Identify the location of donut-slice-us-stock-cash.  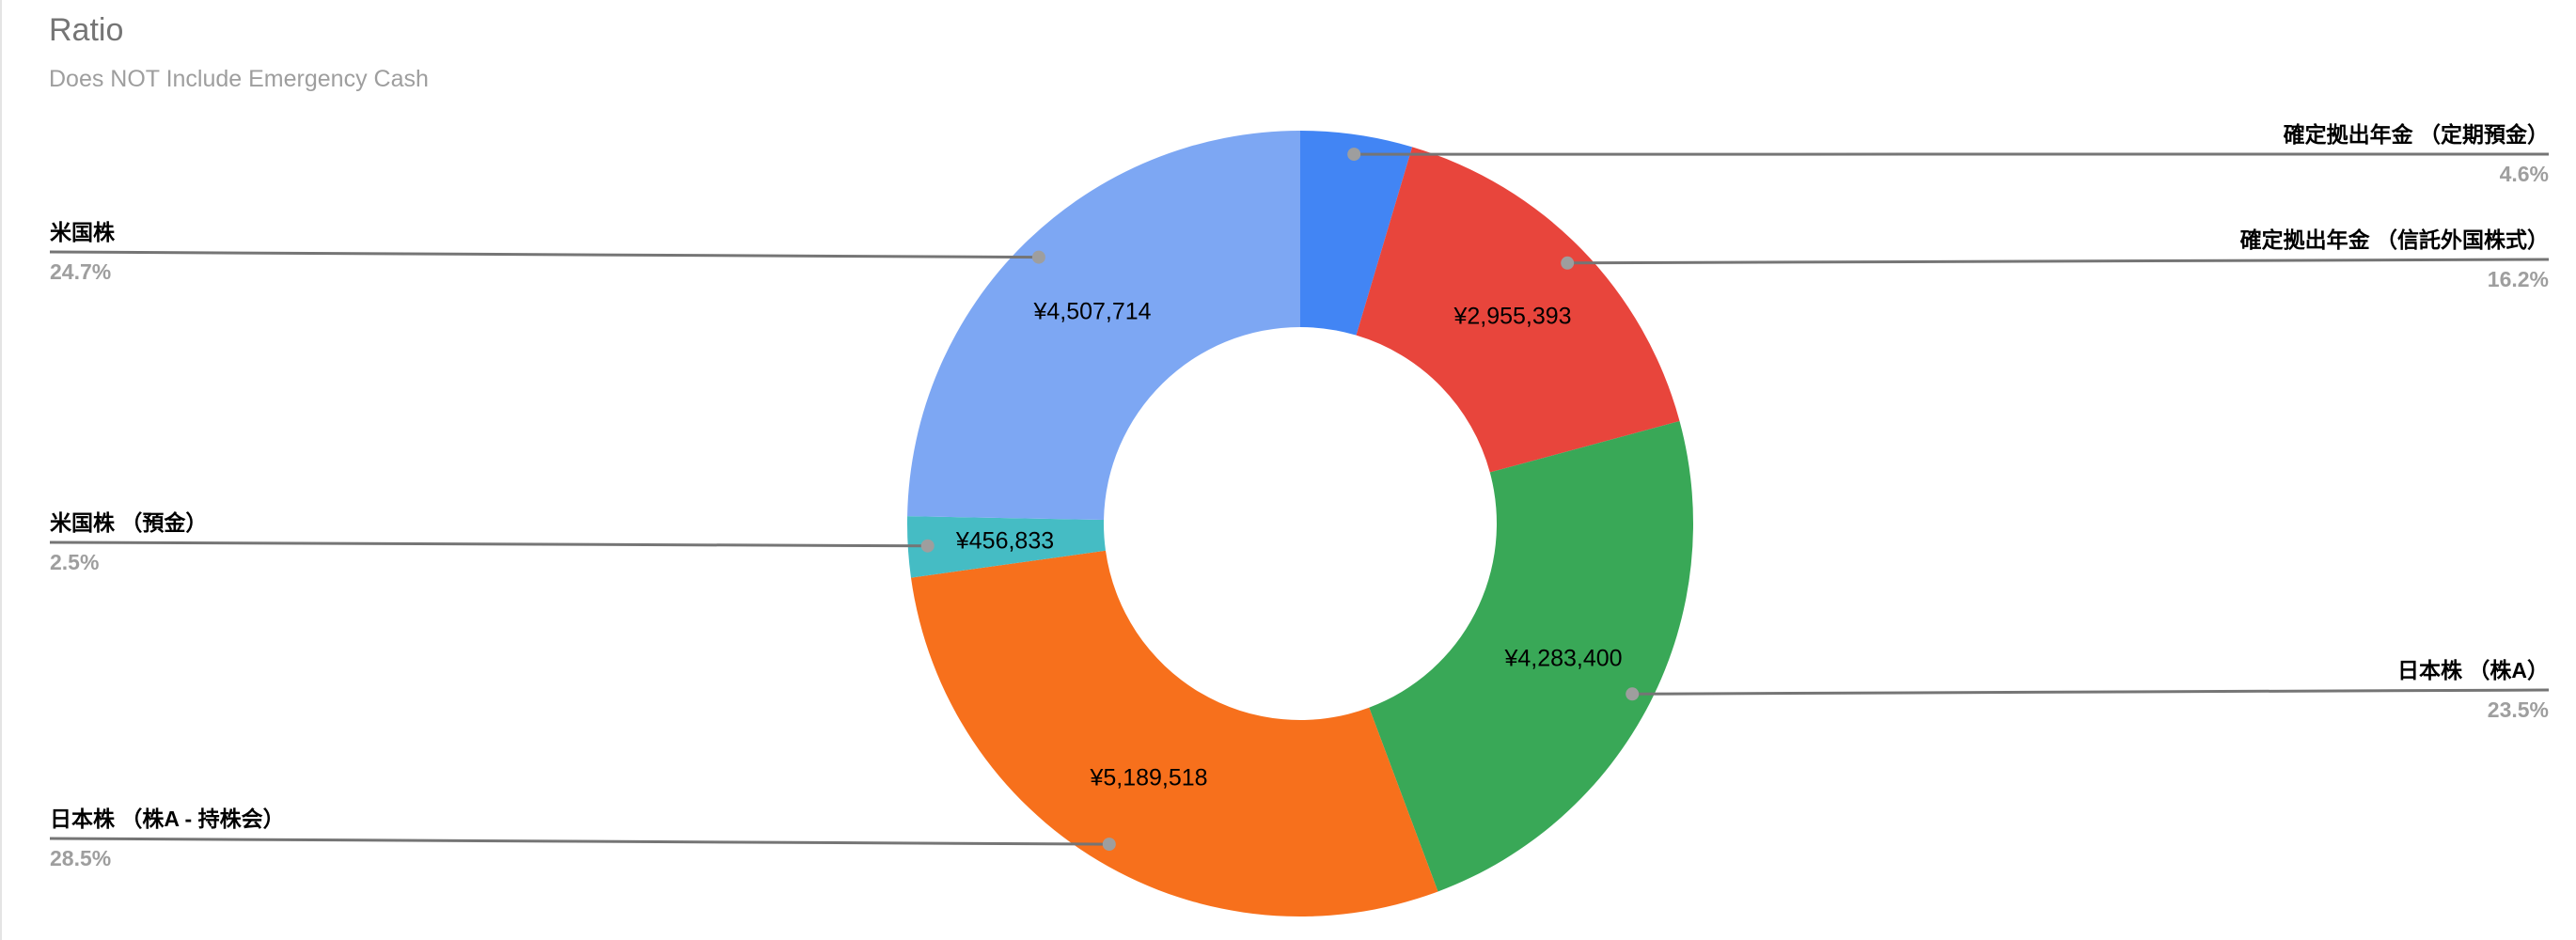
(1006, 547).